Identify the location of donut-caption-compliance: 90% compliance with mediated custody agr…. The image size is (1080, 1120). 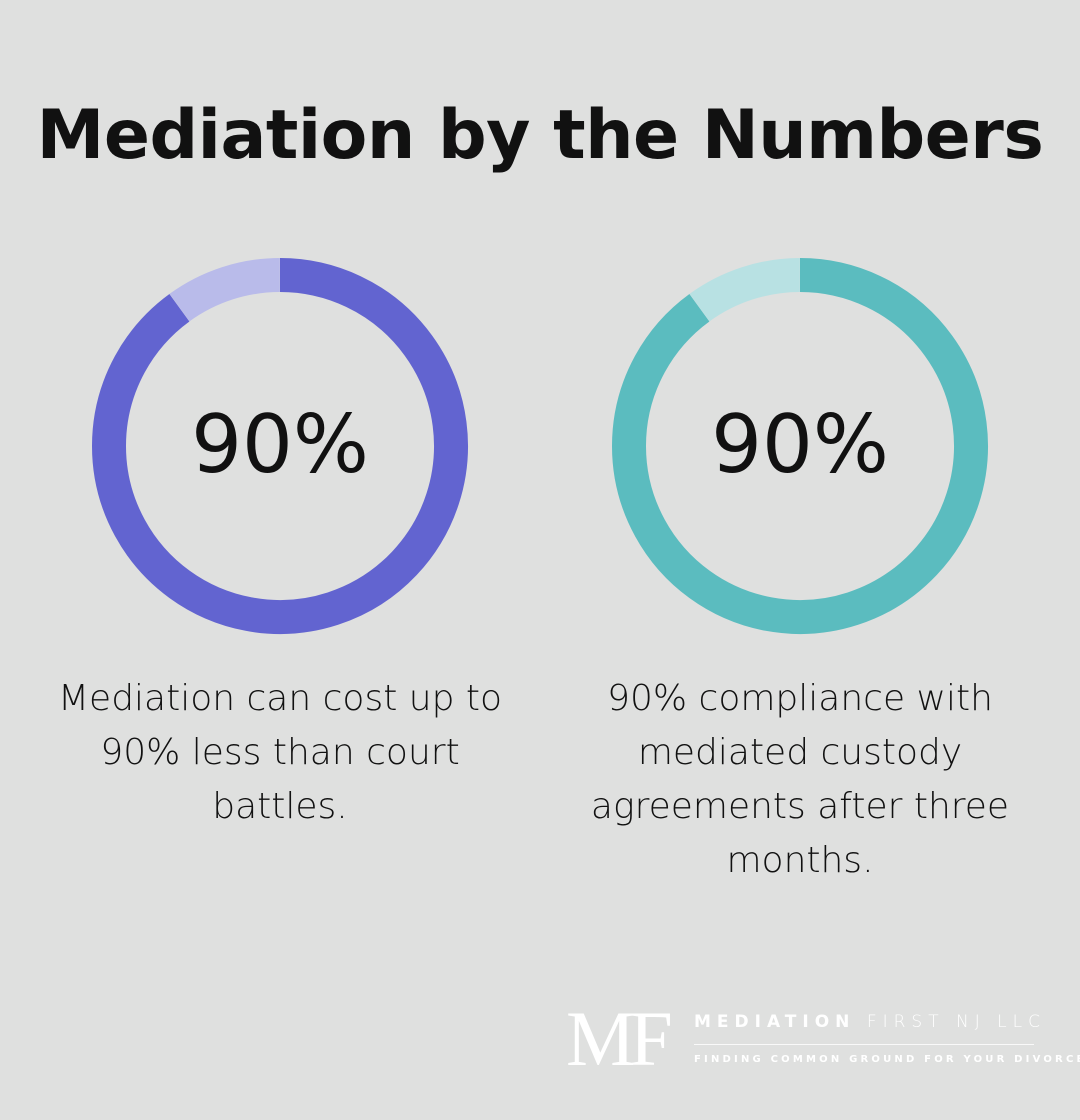
(800, 779).